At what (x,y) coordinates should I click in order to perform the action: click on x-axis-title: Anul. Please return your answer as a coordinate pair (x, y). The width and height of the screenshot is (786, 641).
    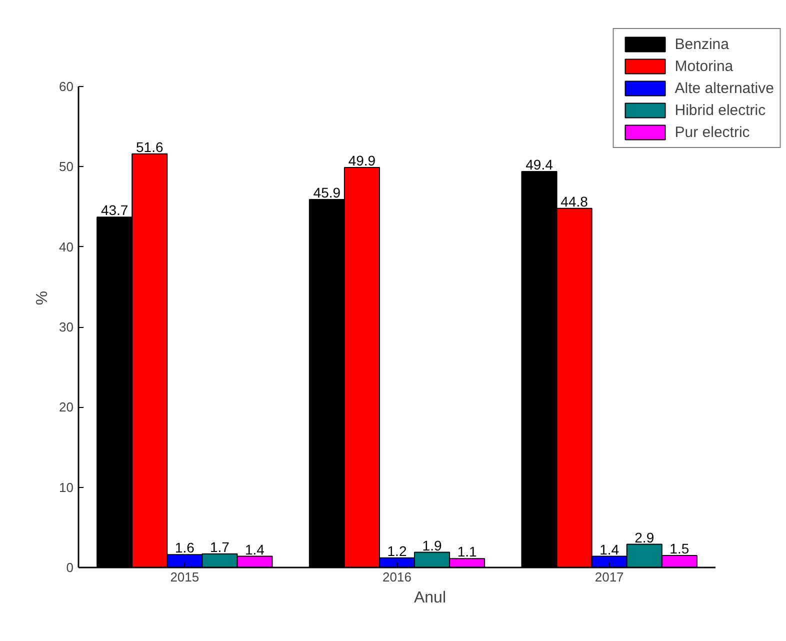
    Looking at the image, I should click on (430, 598).